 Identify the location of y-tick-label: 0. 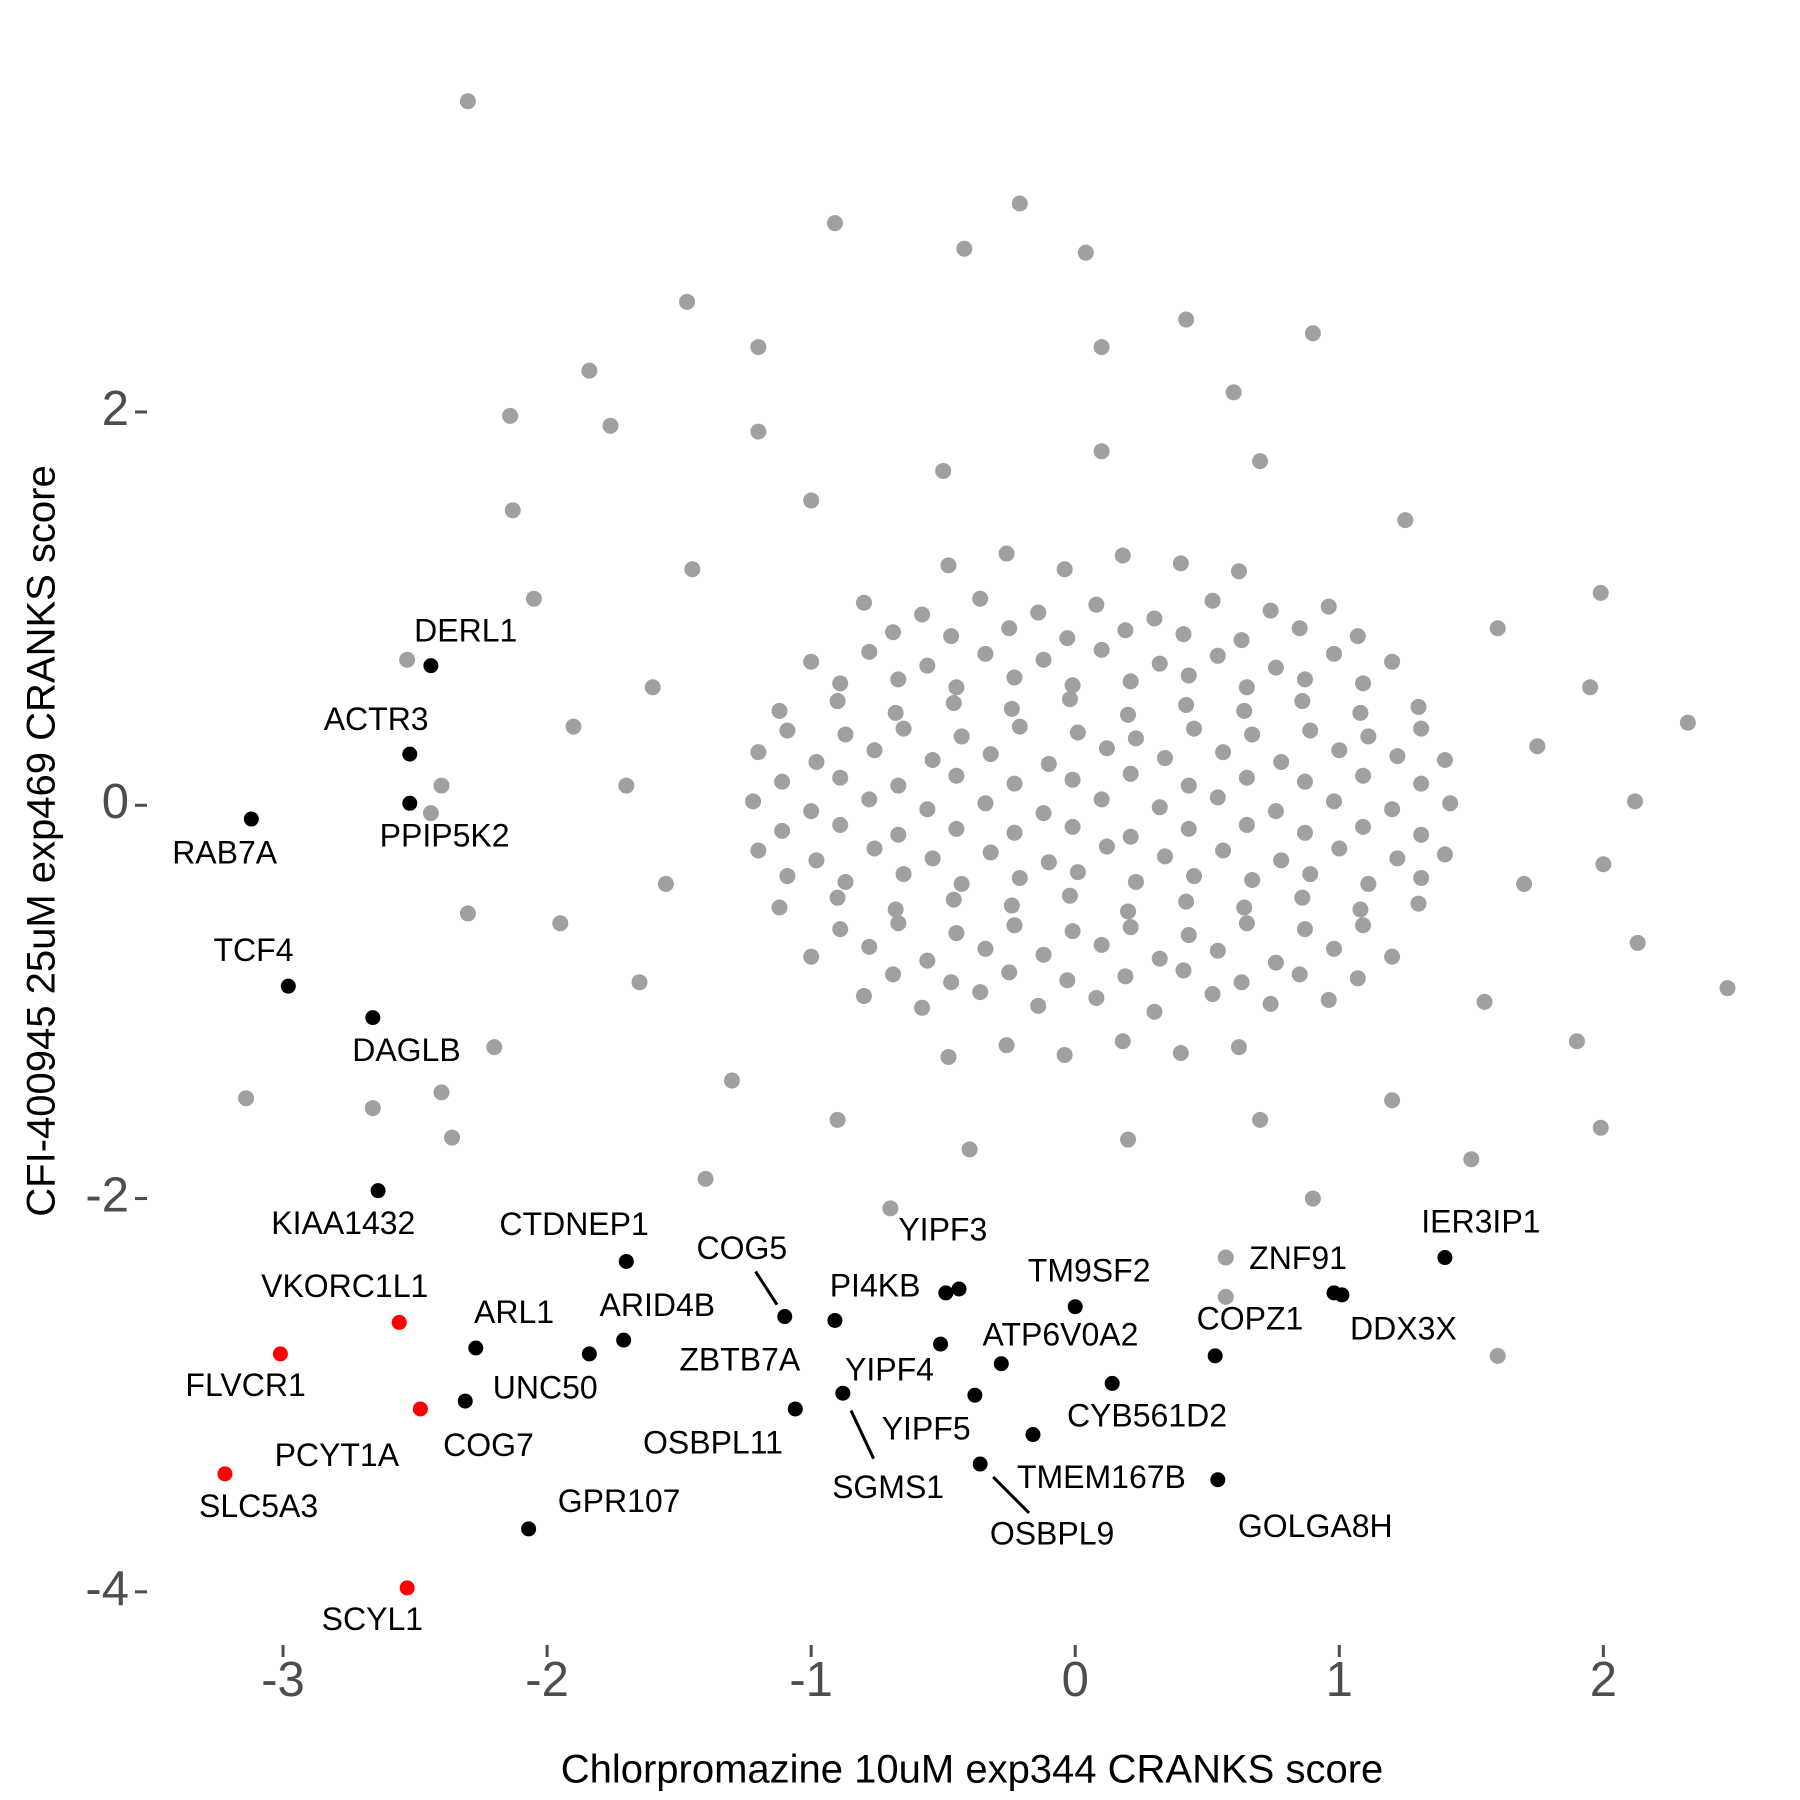
(115, 802).